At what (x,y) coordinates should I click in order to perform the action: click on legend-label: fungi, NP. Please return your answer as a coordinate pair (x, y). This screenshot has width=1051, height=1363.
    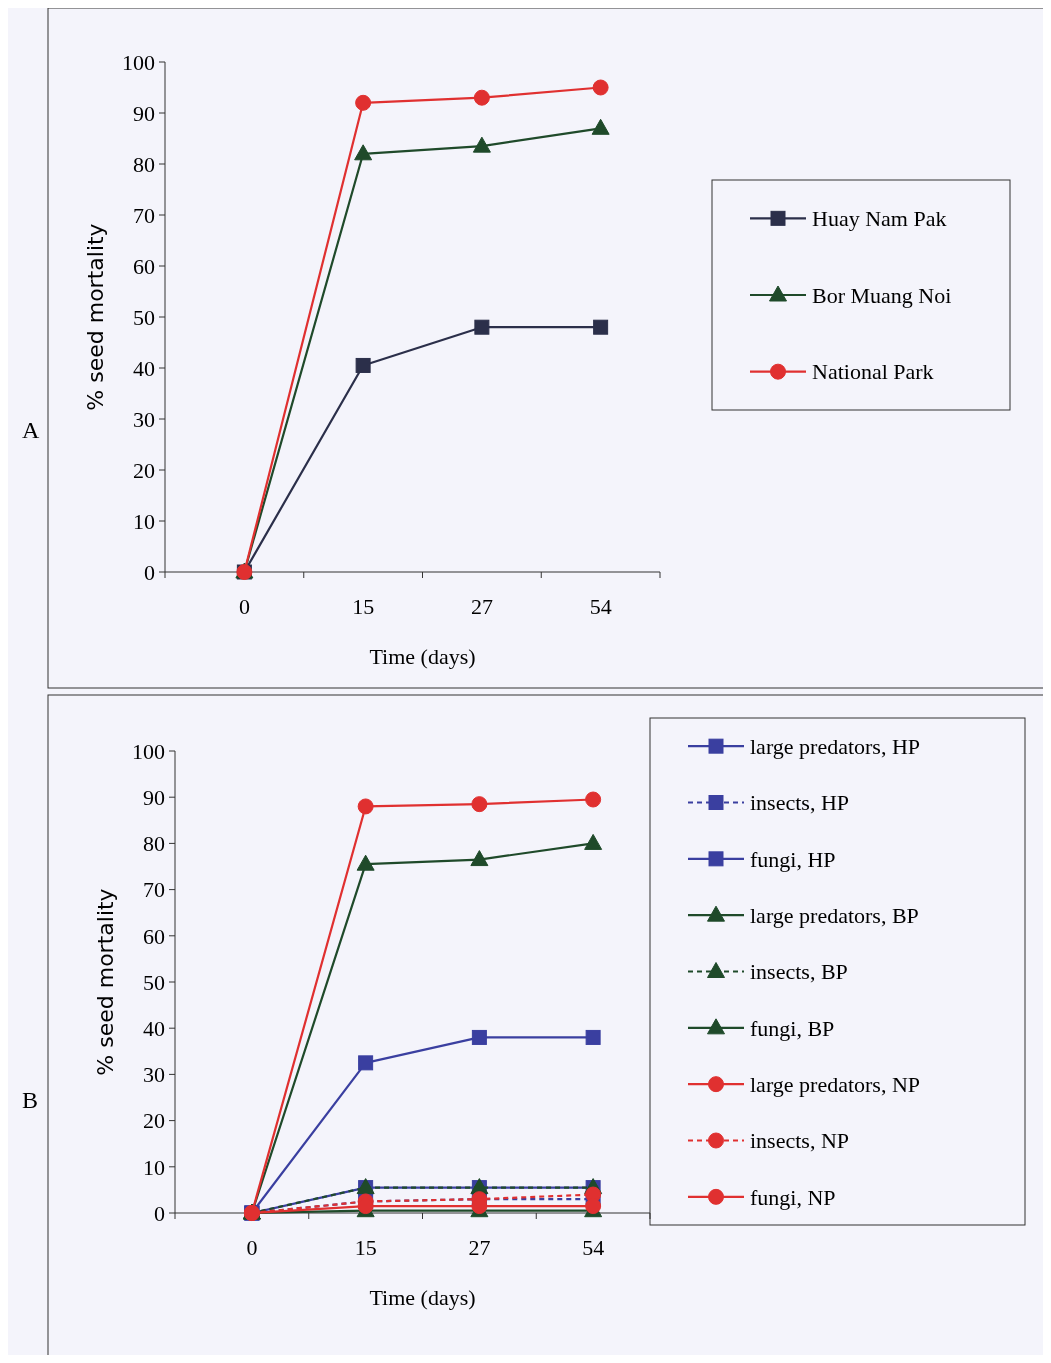
    Looking at the image, I should click on (793, 1197).